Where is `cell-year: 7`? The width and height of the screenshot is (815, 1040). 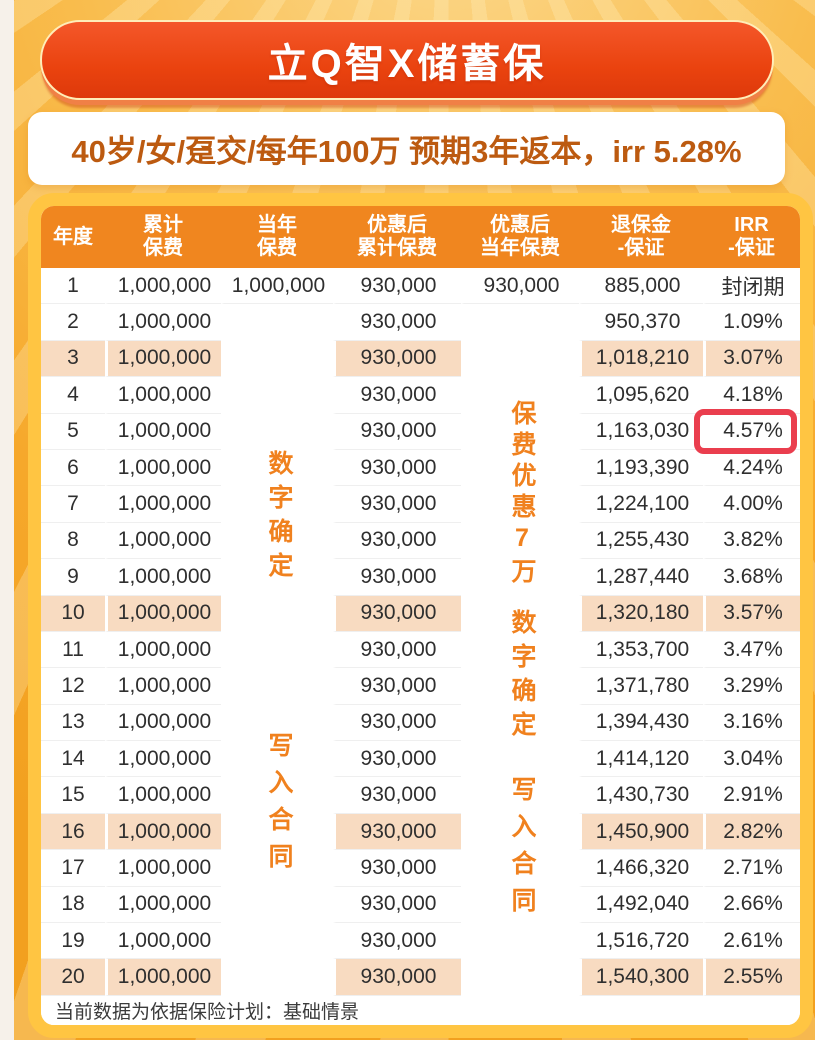
cell-year: 7 is located at coordinates (73, 504).